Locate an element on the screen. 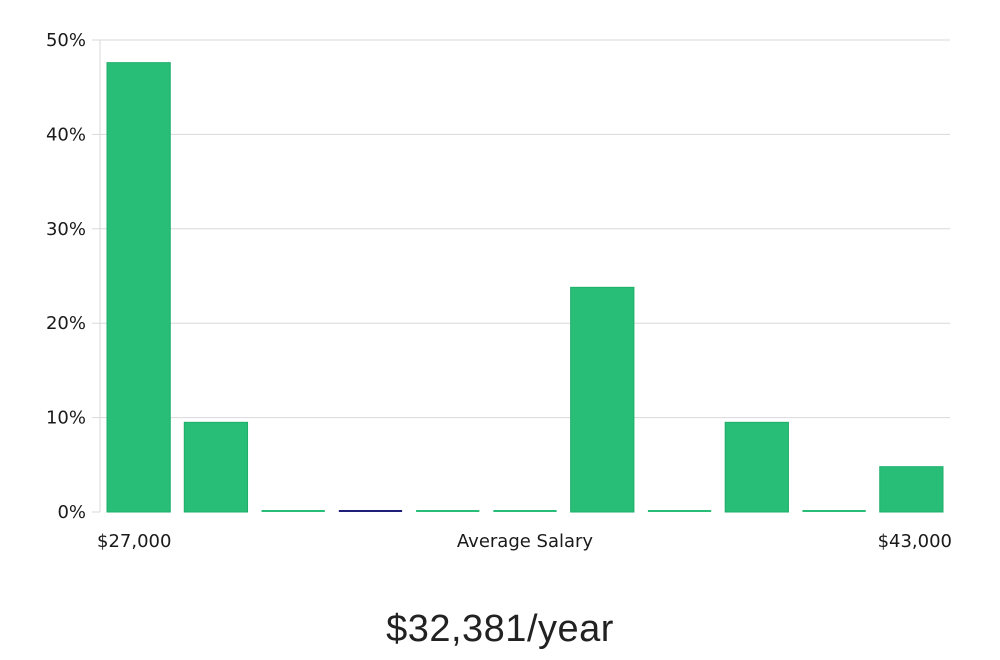 Image resolution: width=1000 pixels, height=660 pixels. y-tick-label: 10% is located at coordinates (66, 418).